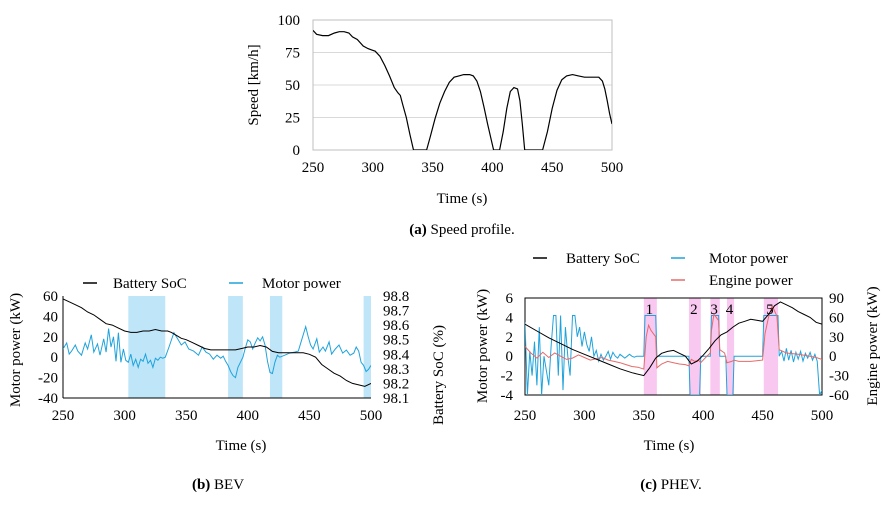 The width and height of the screenshot is (885, 523). I want to click on chart-a-caption-text: Speed profile., so click(471, 230).